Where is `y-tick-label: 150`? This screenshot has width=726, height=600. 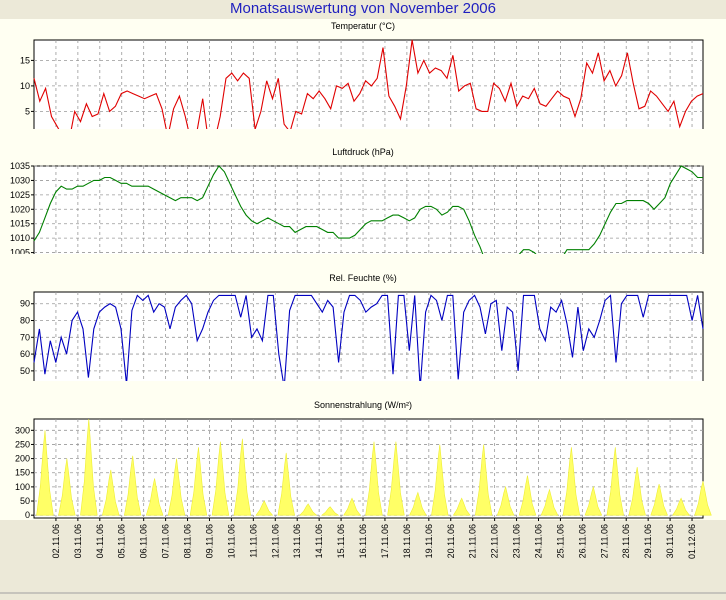
y-tick-label: 150 is located at coordinates (22, 473).